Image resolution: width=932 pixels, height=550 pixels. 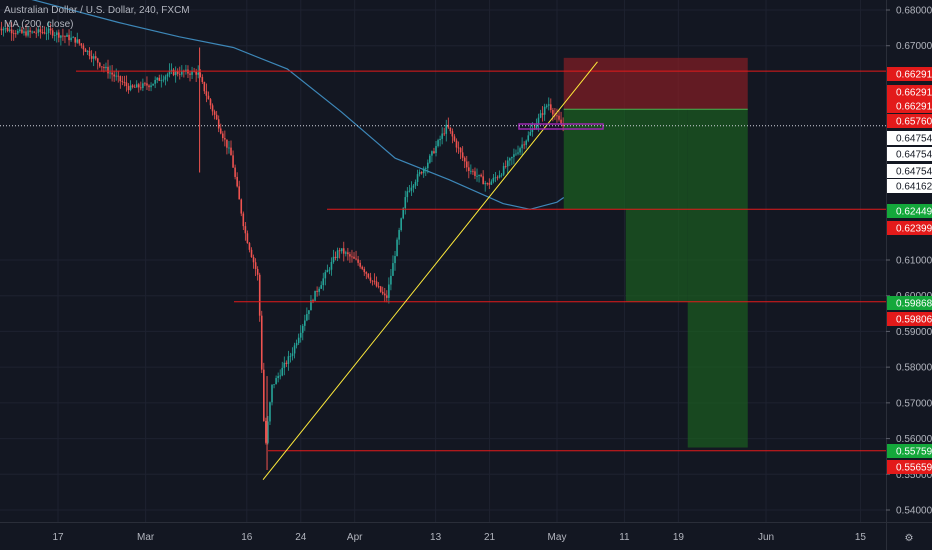 What do you see at coordinates (914, 11) in the screenshot?
I see `price-axis-tick-label: 0.68000` at bounding box center [914, 11].